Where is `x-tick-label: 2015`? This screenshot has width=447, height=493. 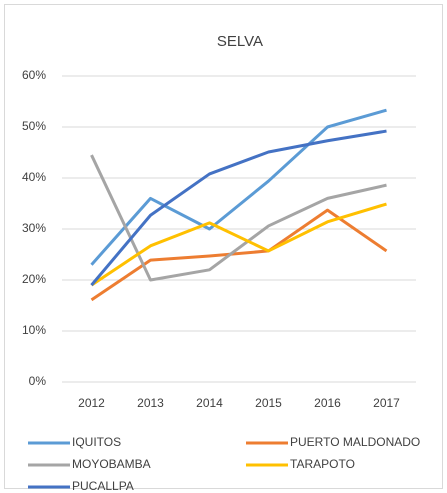
x-tick-label: 2015 is located at coordinates (268, 403).